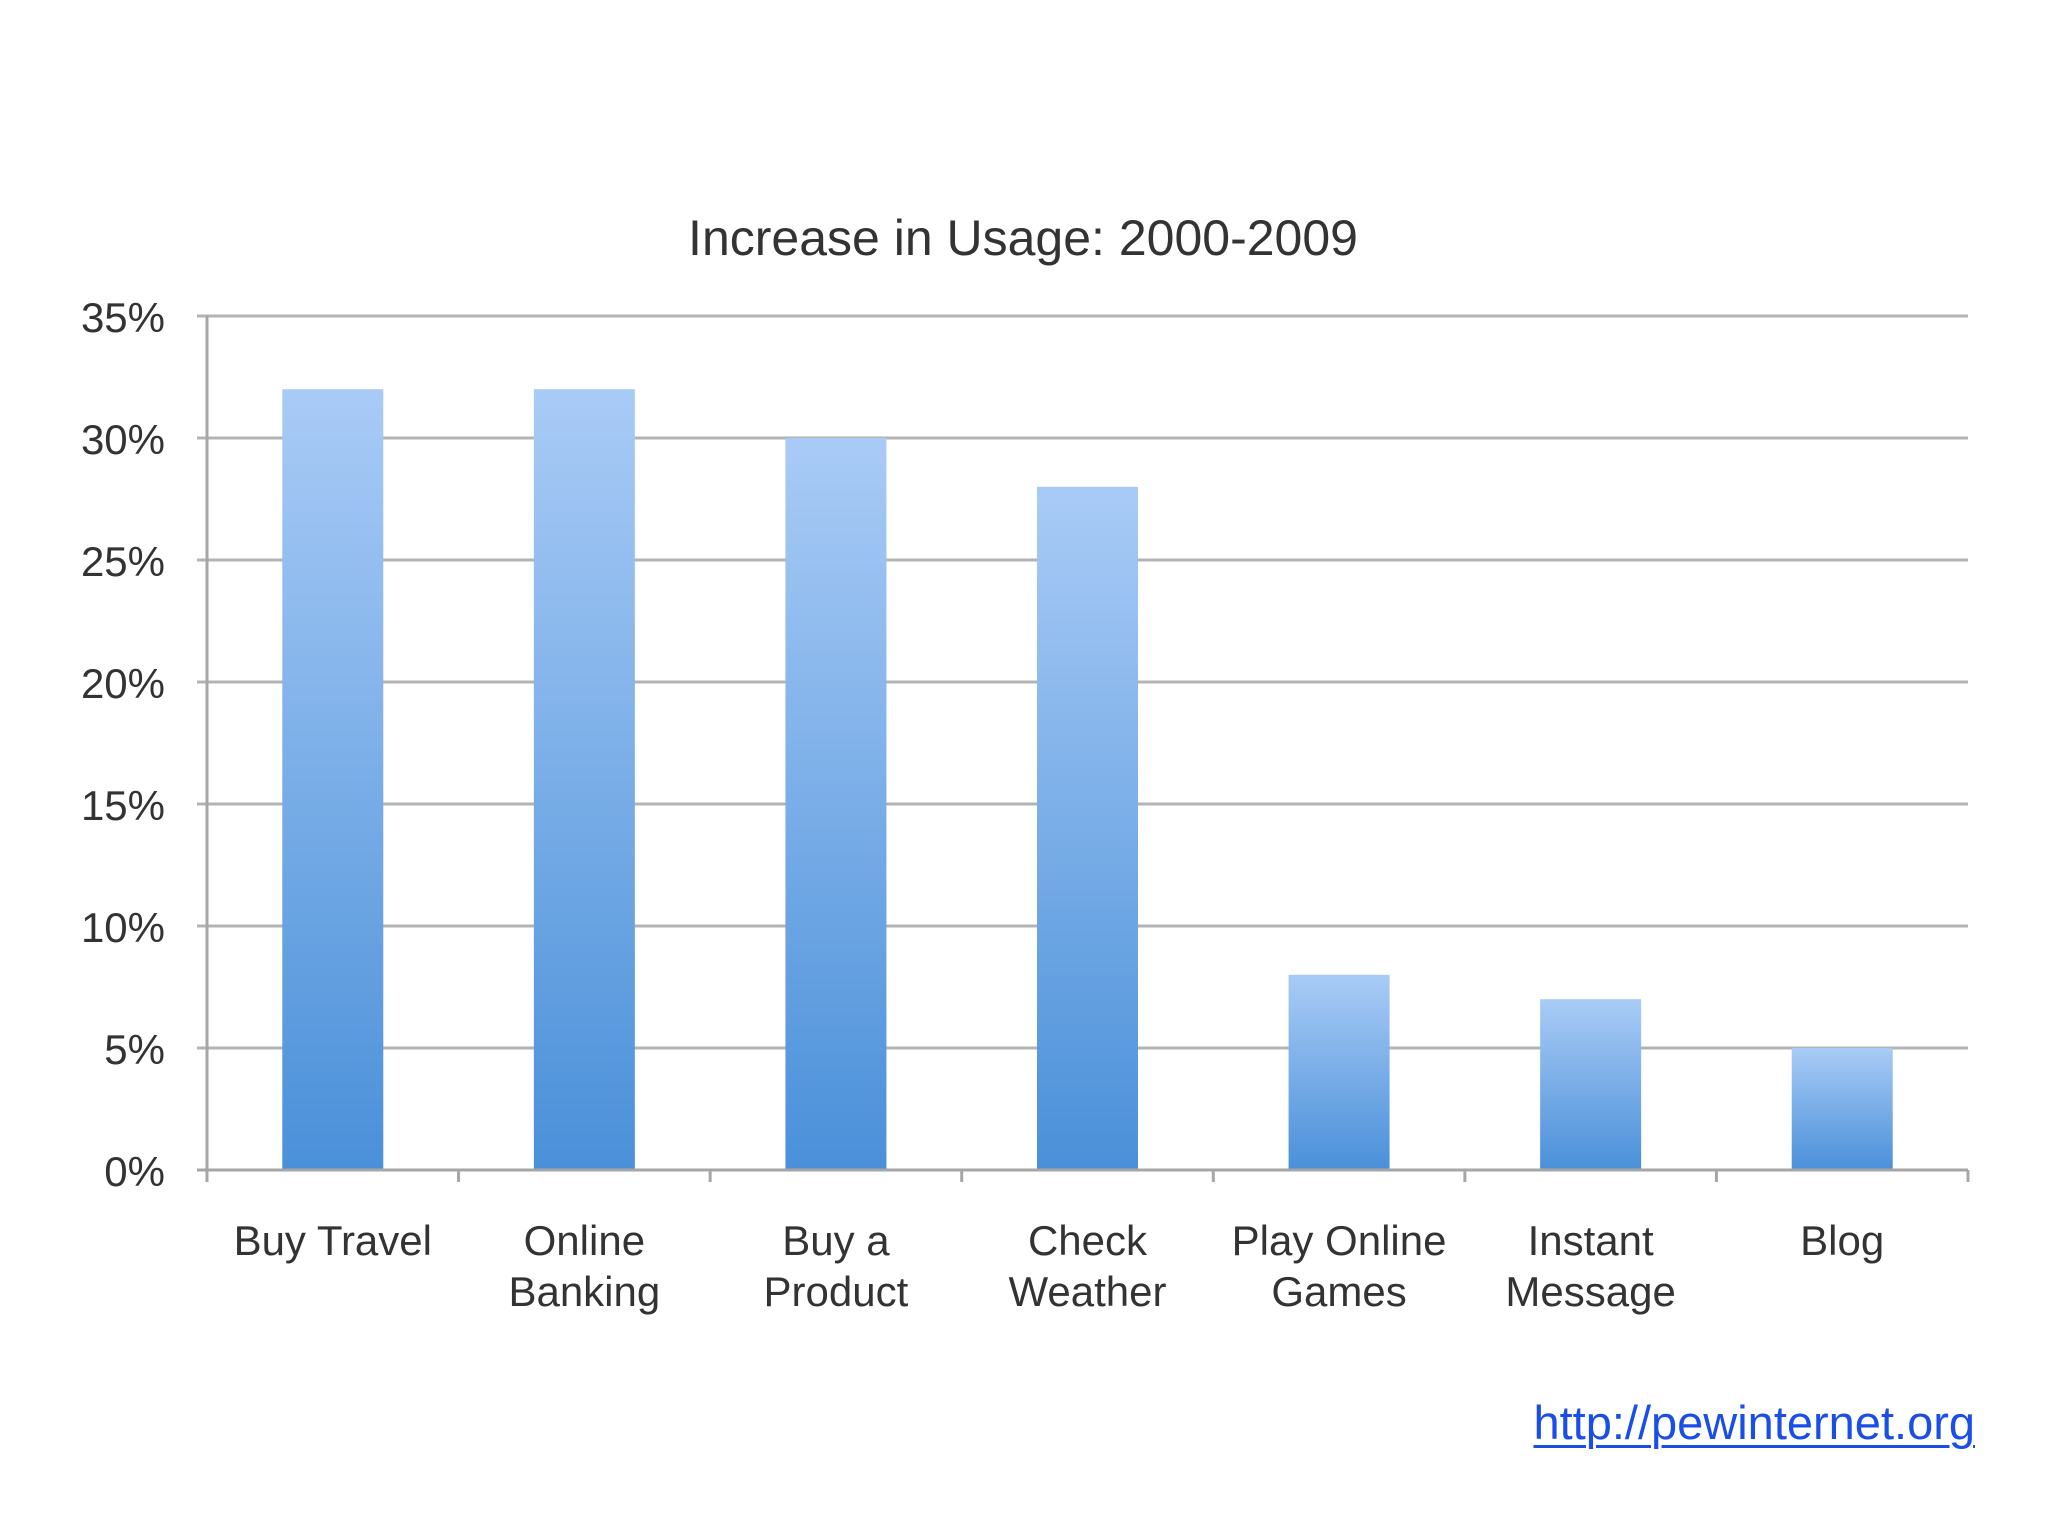 The image size is (2048, 1536). I want to click on y-tick-label: 15%, so click(123, 805).